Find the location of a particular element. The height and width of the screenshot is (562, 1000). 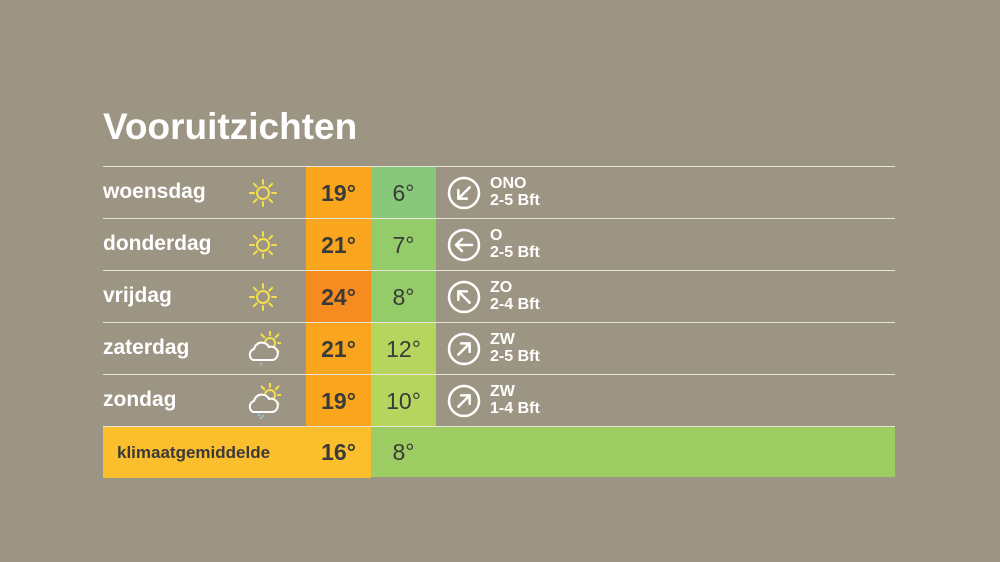

wind-direction: ONO is located at coordinates (508, 183).